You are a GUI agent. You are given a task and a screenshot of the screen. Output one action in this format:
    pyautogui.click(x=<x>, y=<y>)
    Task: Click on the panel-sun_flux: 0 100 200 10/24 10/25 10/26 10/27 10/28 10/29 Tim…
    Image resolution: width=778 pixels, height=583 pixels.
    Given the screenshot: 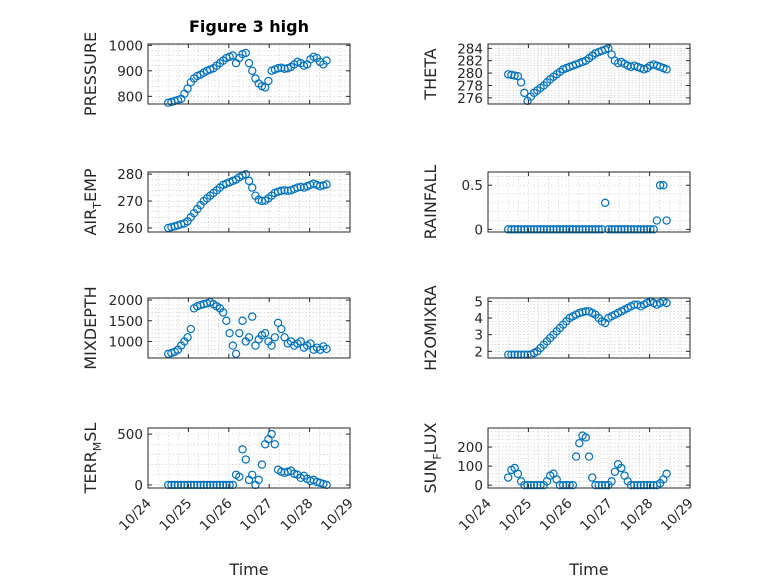 What is the action you would take?
    pyautogui.click(x=559, y=500)
    